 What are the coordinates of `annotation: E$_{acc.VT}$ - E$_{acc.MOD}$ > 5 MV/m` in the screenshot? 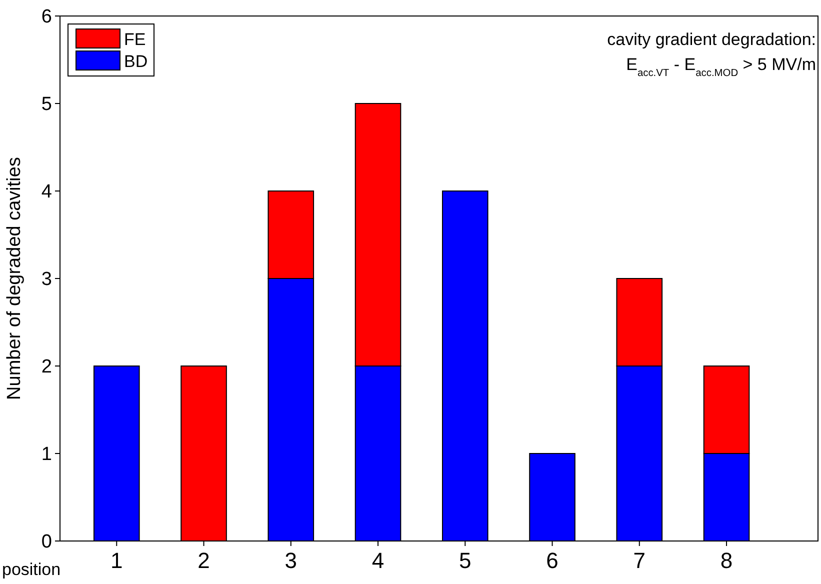 It's located at (721, 66).